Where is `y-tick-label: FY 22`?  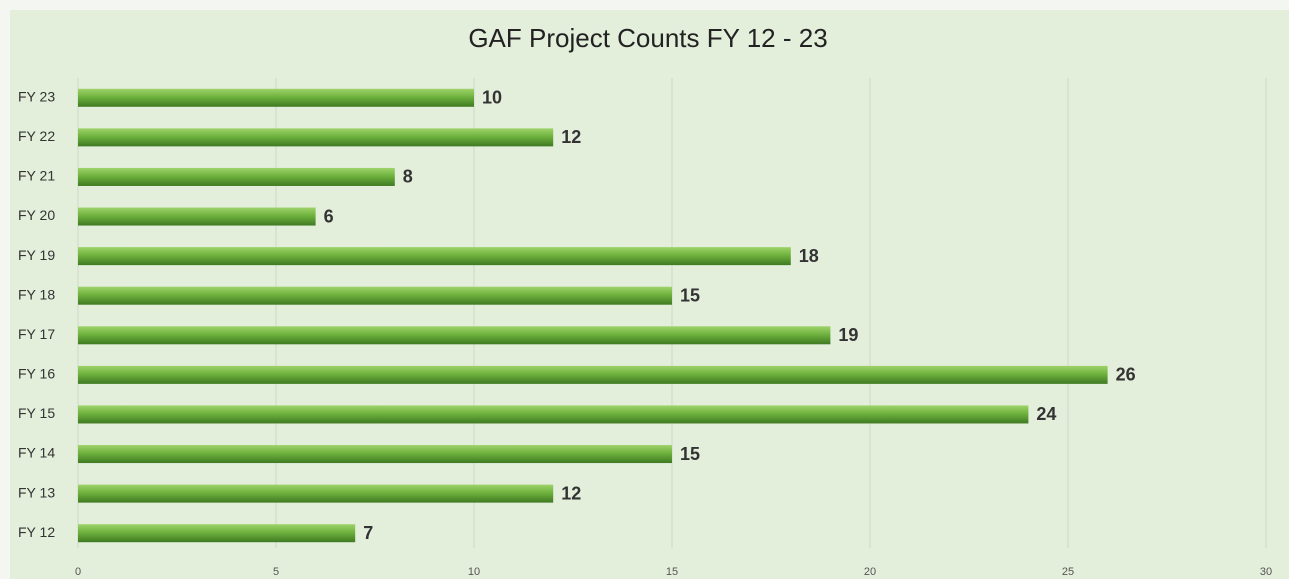 y-tick-label: FY 22 is located at coordinates (36, 136).